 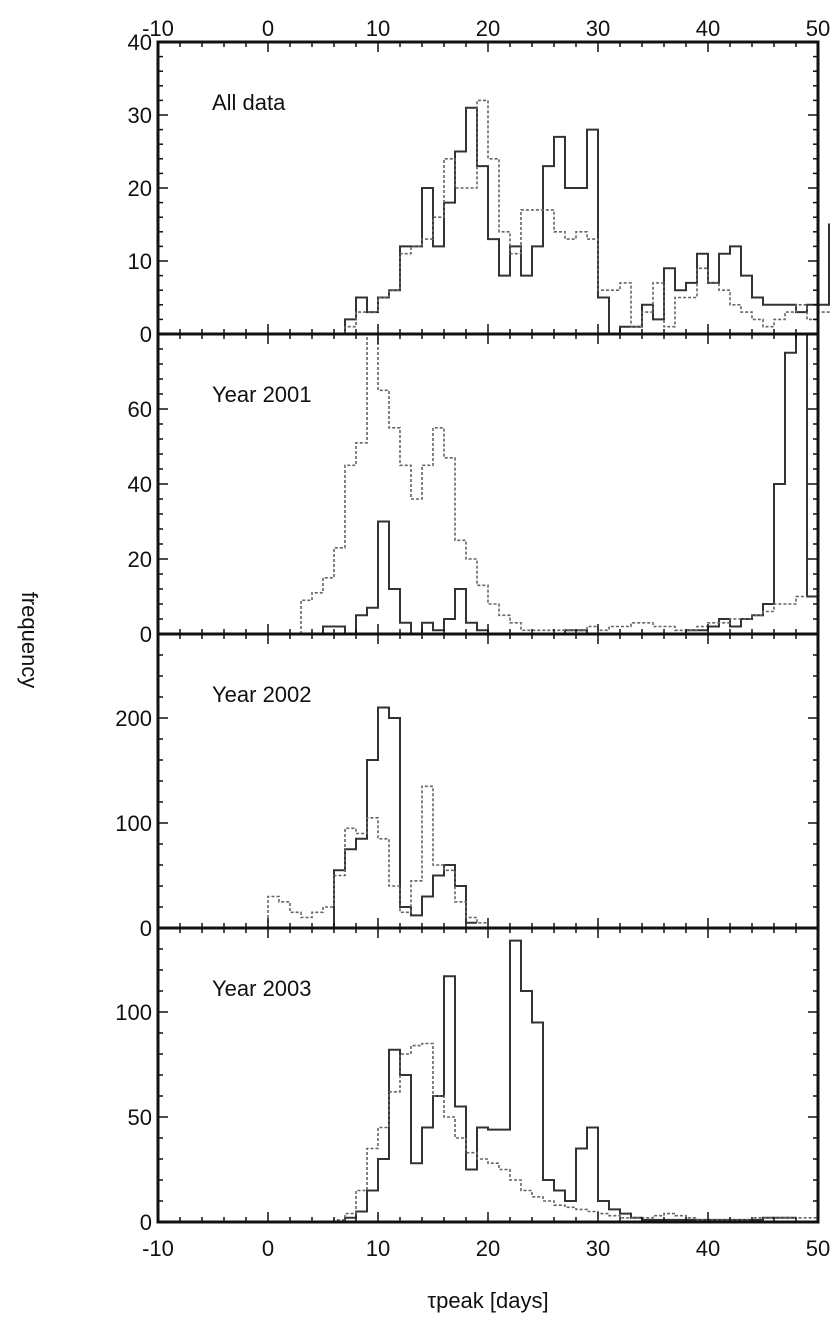 I want to click on y-tick-label: 60, so click(x=140, y=409).